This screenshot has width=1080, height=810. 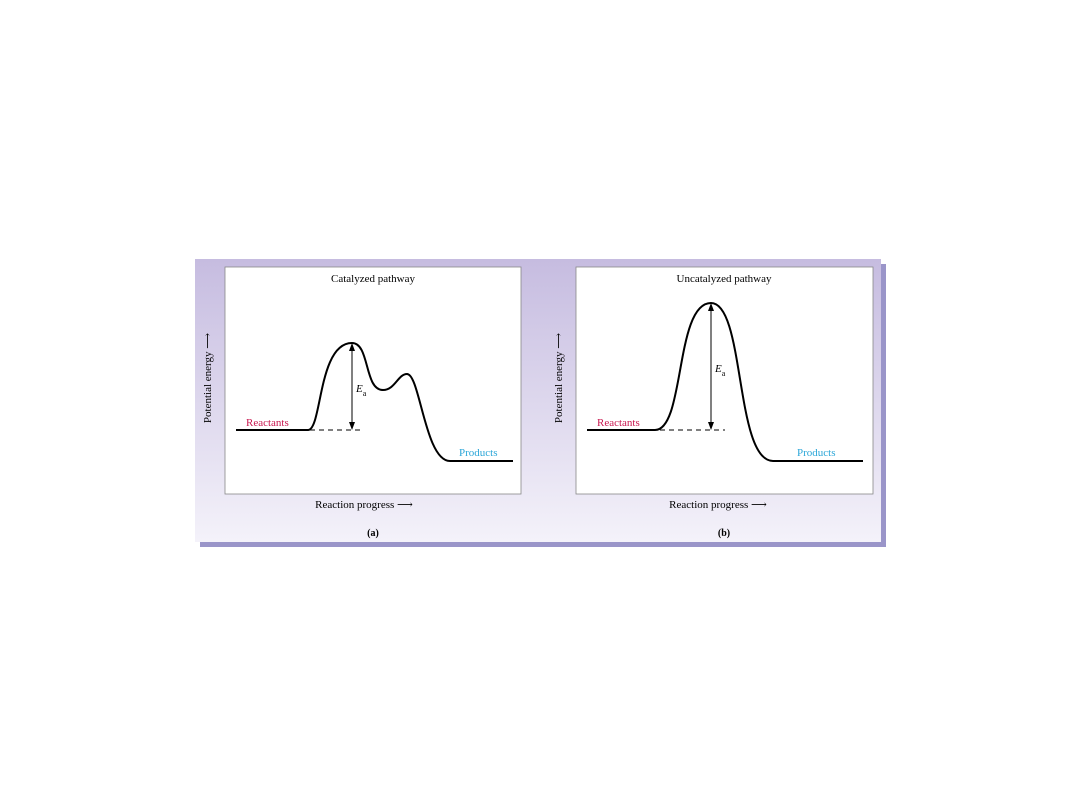 I want to click on plot-title: Uncatalyzed pathway, so click(x=724, y=279).